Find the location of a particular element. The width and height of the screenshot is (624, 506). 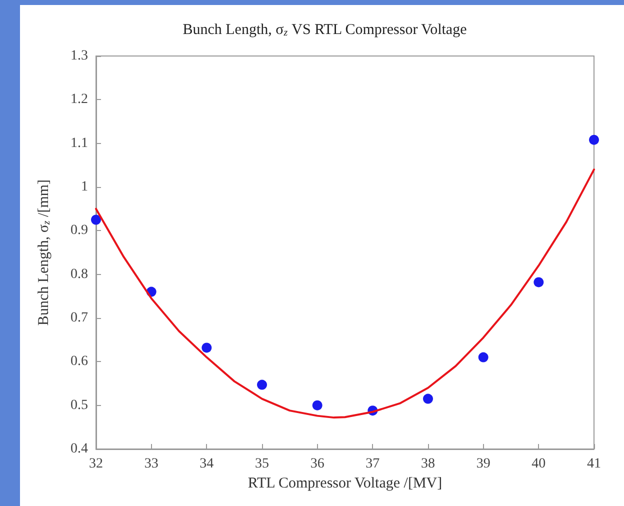

x-tick-label: 39 is located at coordinates (483, 464).